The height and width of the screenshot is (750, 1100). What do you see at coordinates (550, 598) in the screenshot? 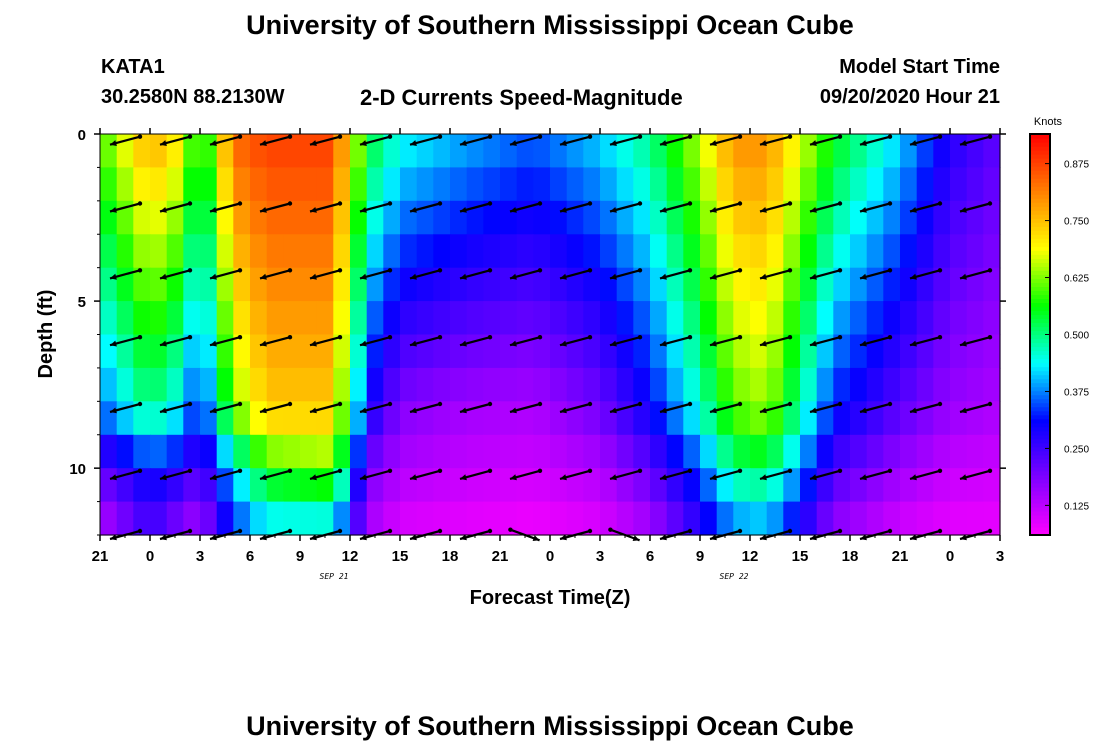
I see `x-axis-label: Forecast Time(Z)` at bounding box center [550, 598].